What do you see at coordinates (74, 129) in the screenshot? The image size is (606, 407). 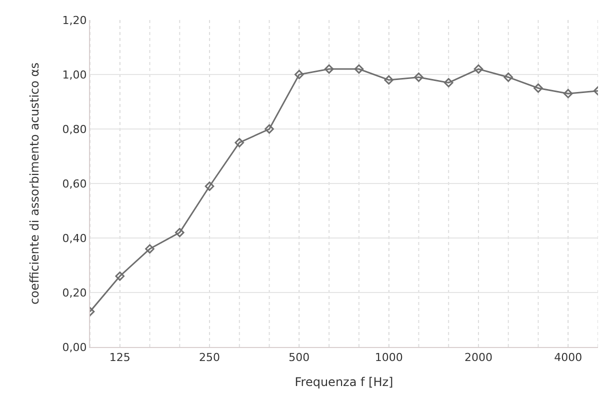 I see `y-tick-label: 0,80` at bounding box center [74, 129].